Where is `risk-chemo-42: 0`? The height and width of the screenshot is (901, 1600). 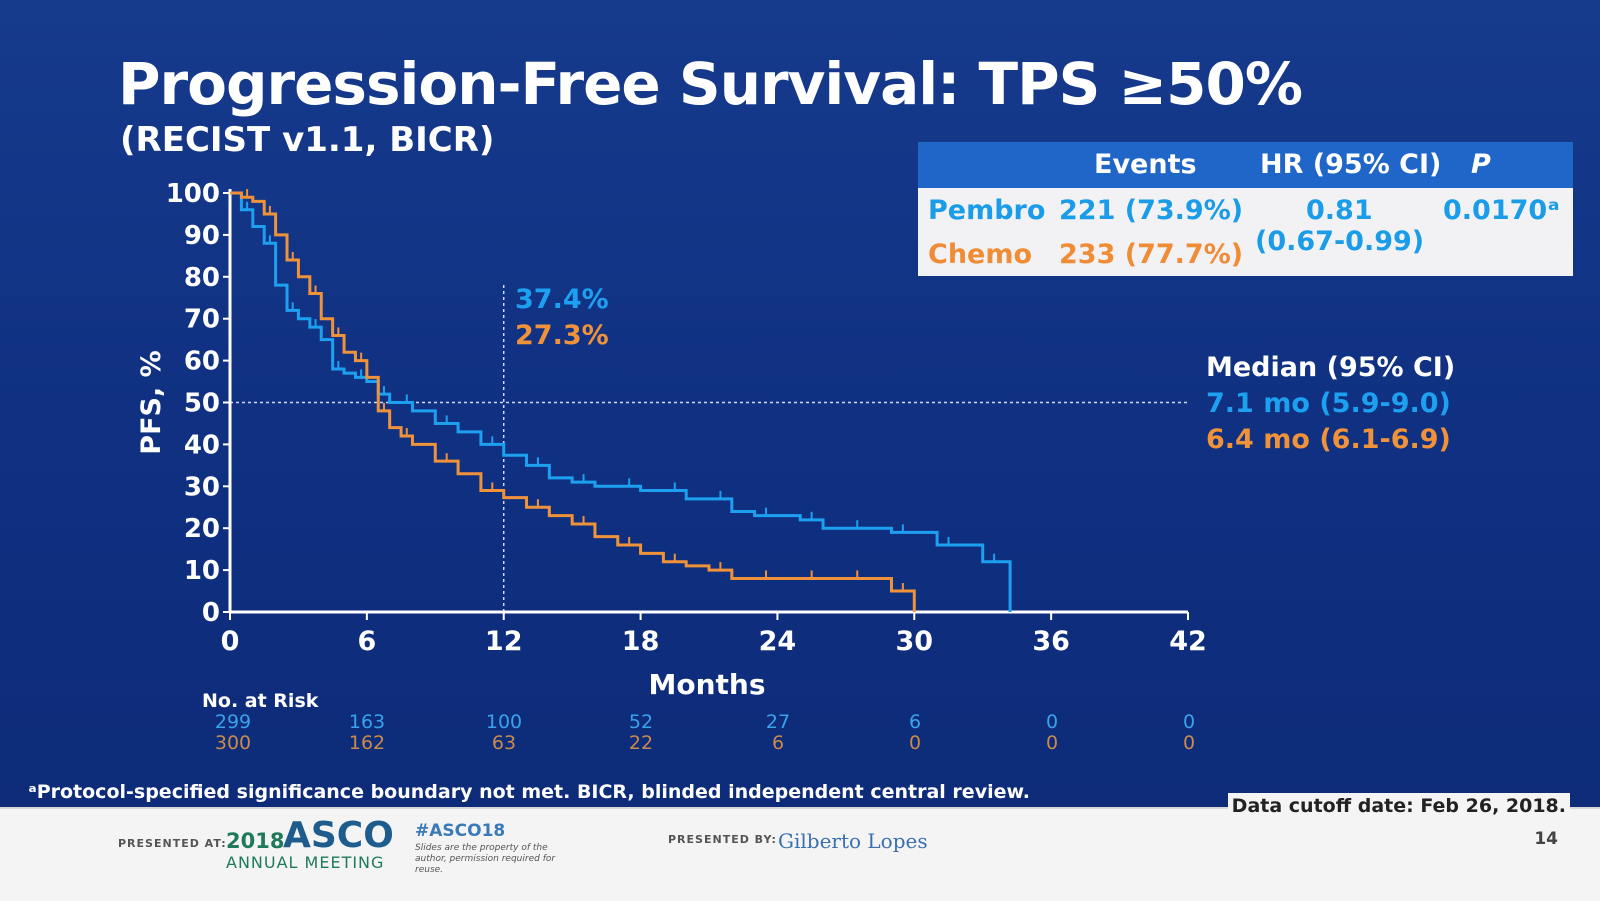 risk-chemo-42: 0 is located at coordinates (1189, 743).